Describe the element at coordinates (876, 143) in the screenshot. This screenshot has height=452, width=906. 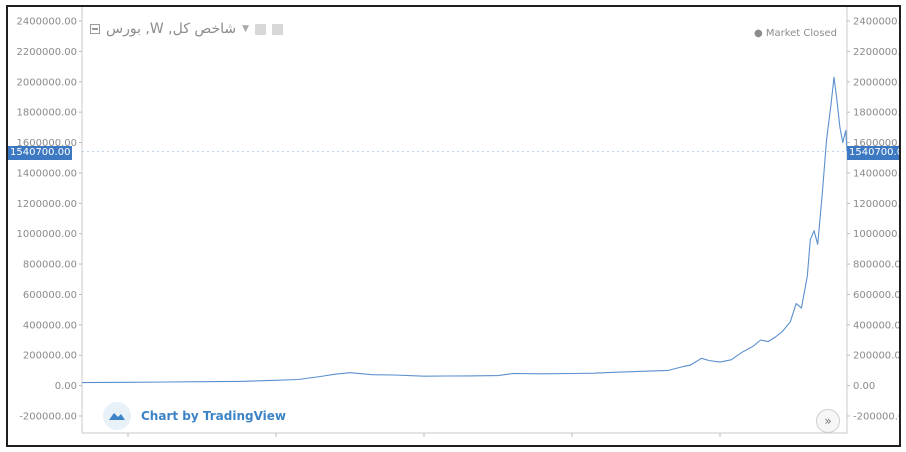
I see `y-tick-label-right: 1600000.00` at that location.